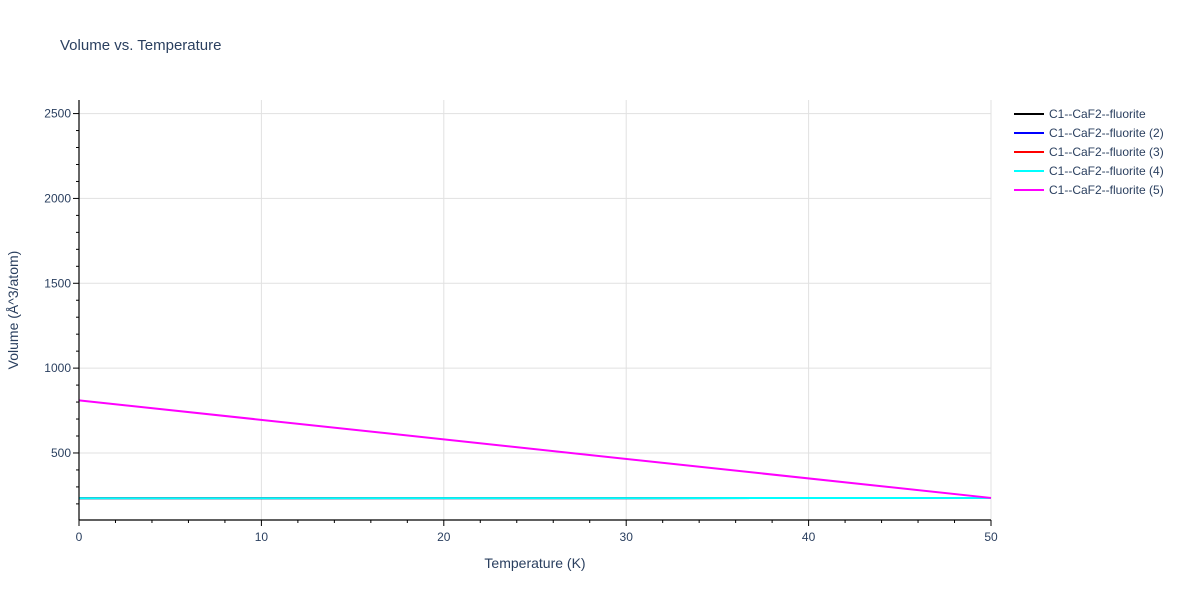 The image size is (1200, 600). I want to click on y-tick-label: 2500, so click(57, 114).